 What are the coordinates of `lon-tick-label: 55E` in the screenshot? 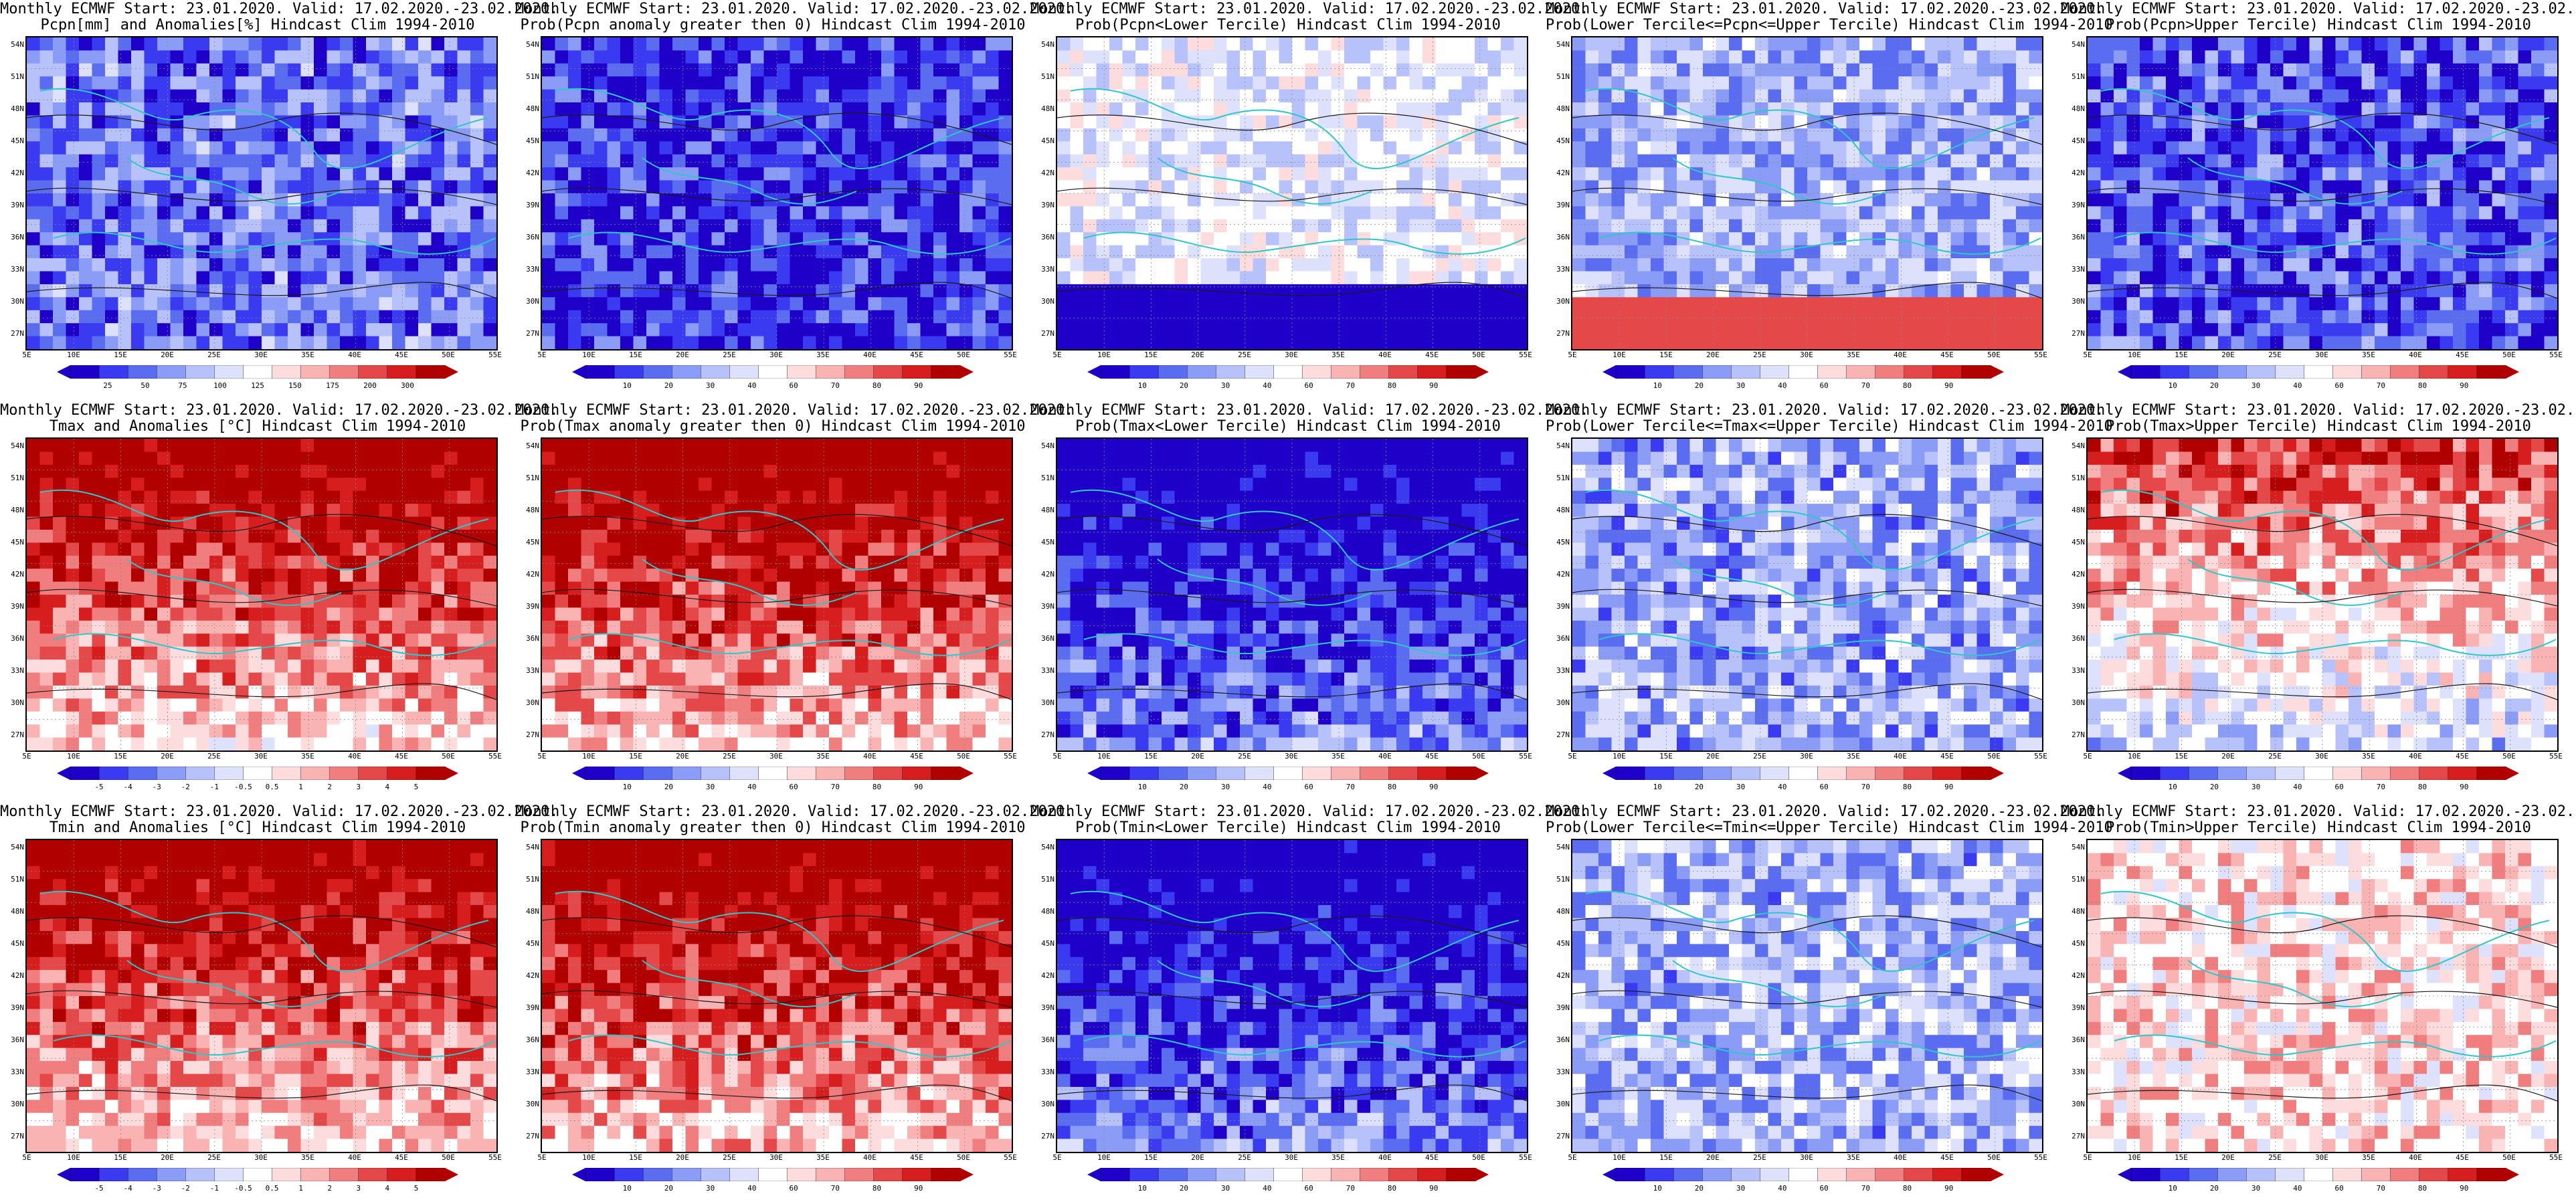 It's located at (495, 1157).